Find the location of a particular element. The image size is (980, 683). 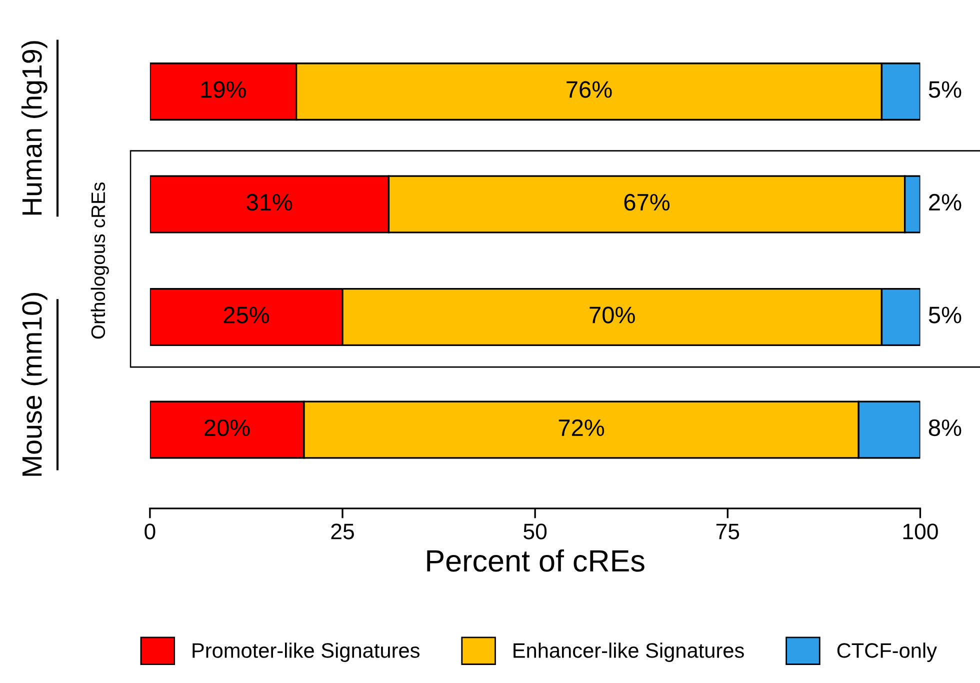

legend-label: Promoter-like Signatures is located at coordinates (306, 652).